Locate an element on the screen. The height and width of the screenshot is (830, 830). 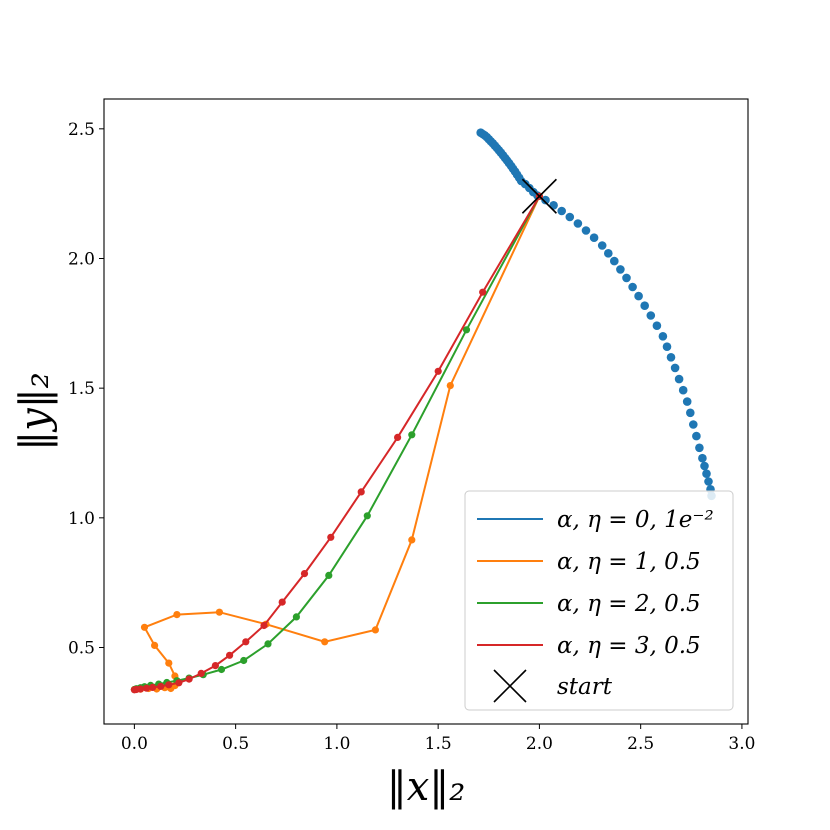
x-tick-label-0: 0.0 is located at coordinates (134, 744).